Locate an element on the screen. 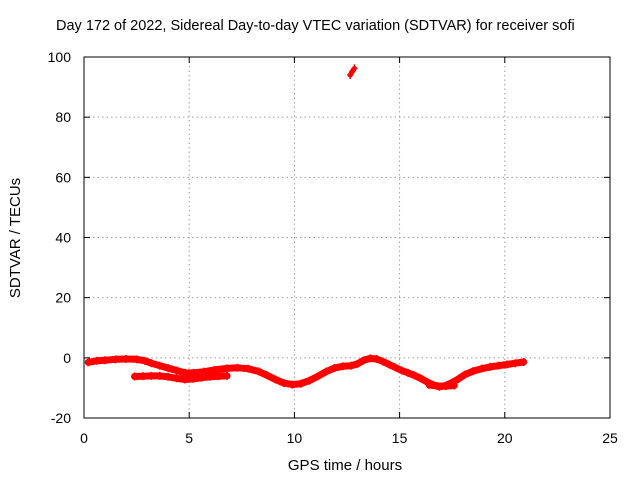  y-tick-label: 60 is located at coordinates (63, 177).